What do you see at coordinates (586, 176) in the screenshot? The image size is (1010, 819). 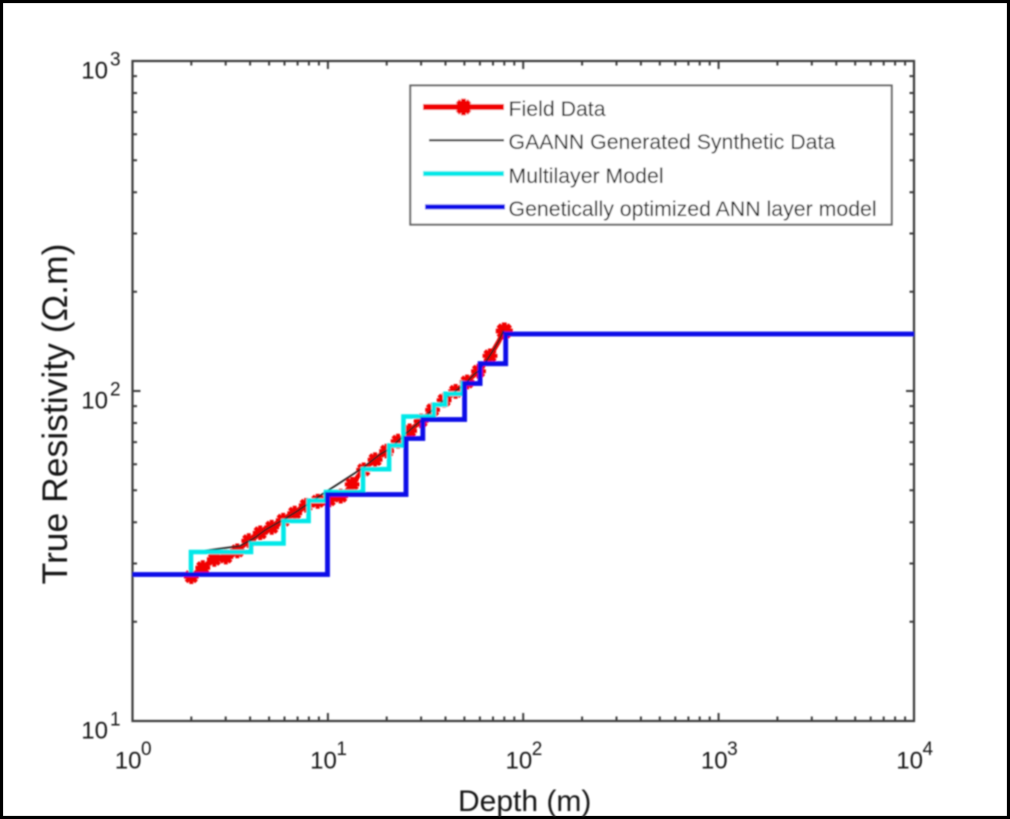 I see `svg-text: Multilayer Model` at bounding box center [586, 176].